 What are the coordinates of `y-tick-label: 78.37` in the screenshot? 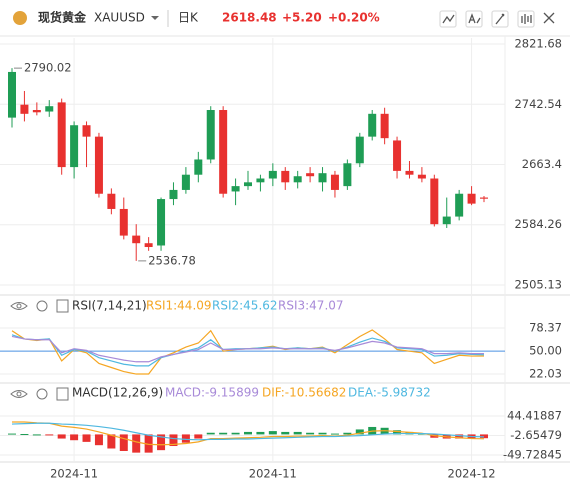 It's located at (545, 327).